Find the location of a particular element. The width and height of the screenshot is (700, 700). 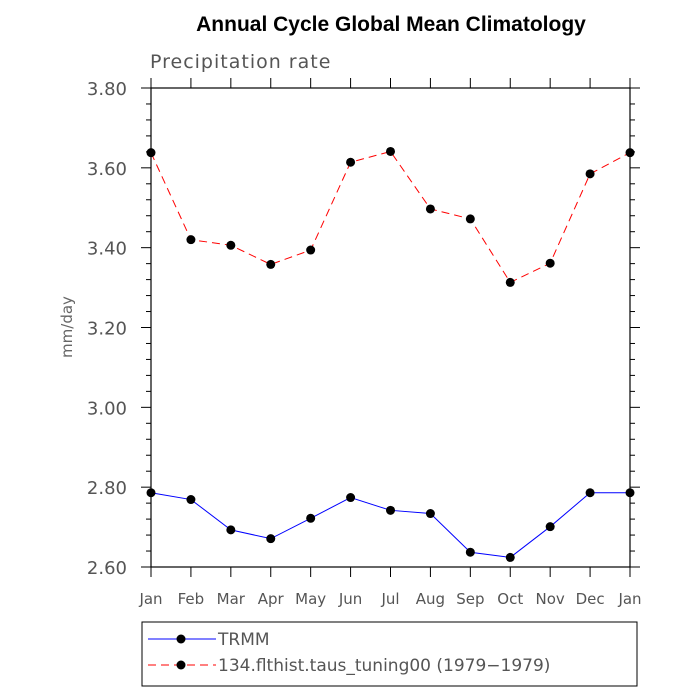

x-tick-label: Apr is located at coordinates (271, 599).